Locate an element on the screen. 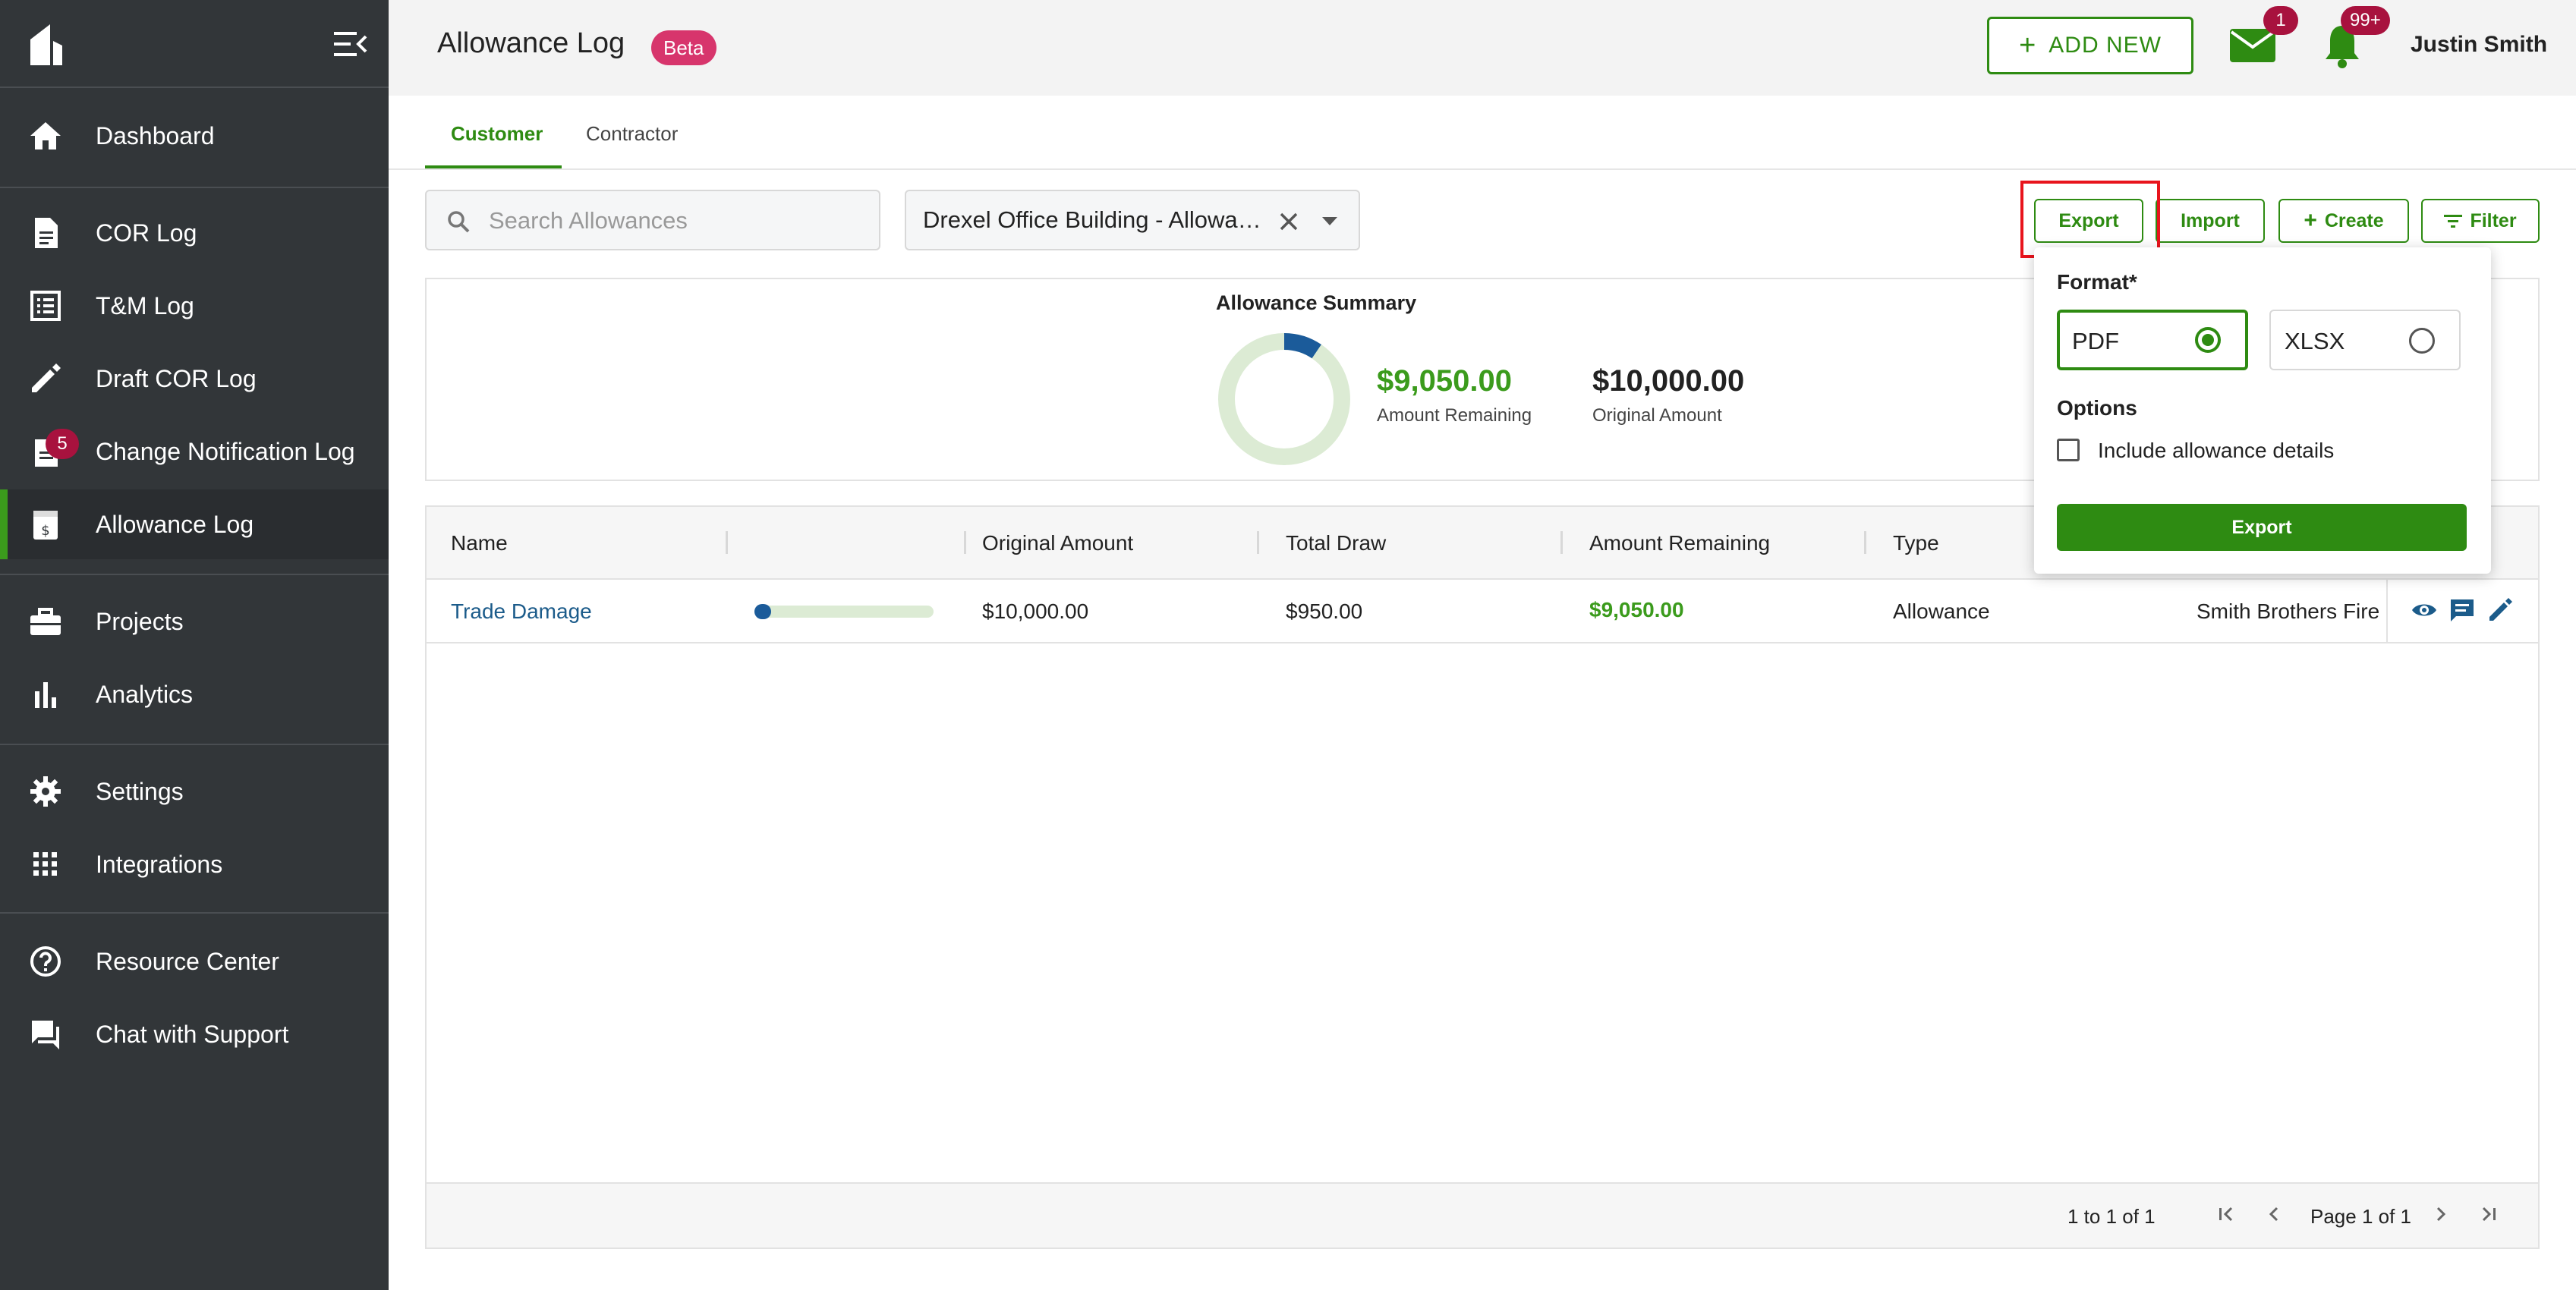 The height and width of the screenshot is (1290, 2576). format-option-xlsx: XLSX is located at coordinates (2365, 340).